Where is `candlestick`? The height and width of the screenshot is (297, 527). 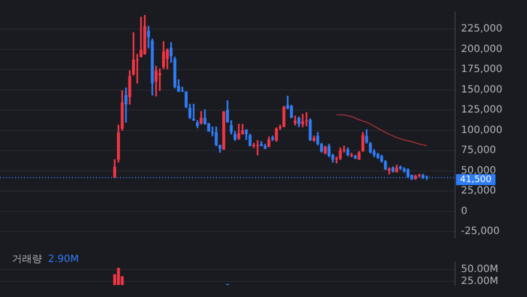
candlestick is located at coordinates (306, 119).